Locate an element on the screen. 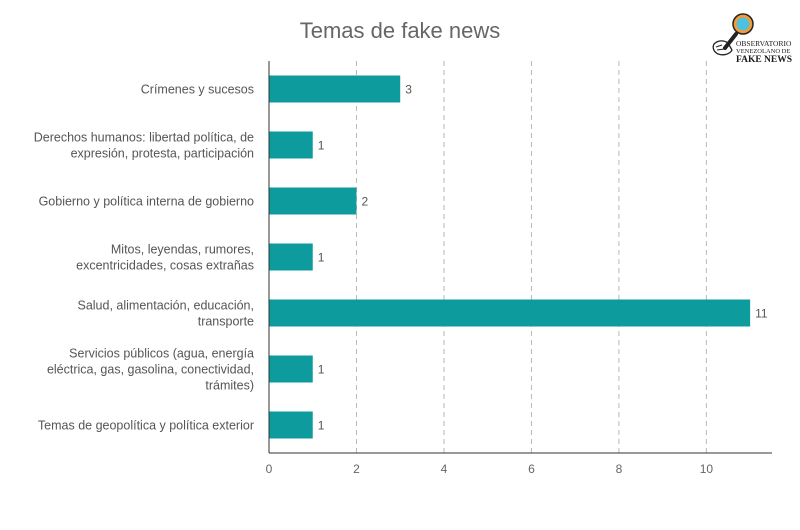  category-label-line: trámites) is located at coordinates (229, 386).